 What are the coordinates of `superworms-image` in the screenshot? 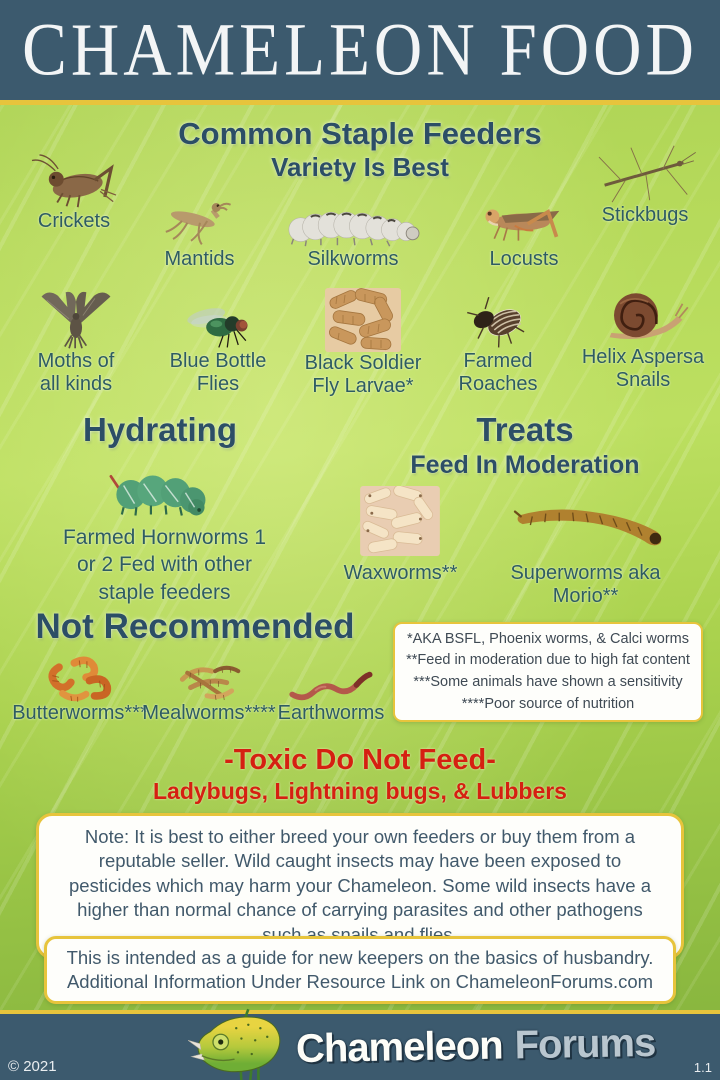 It's located at (590, 526).